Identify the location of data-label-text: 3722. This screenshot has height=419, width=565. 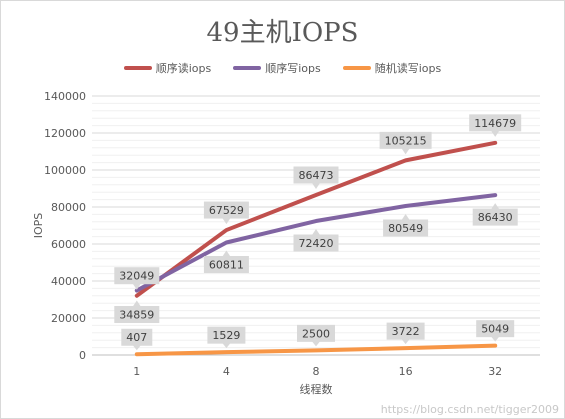
(406, 331).